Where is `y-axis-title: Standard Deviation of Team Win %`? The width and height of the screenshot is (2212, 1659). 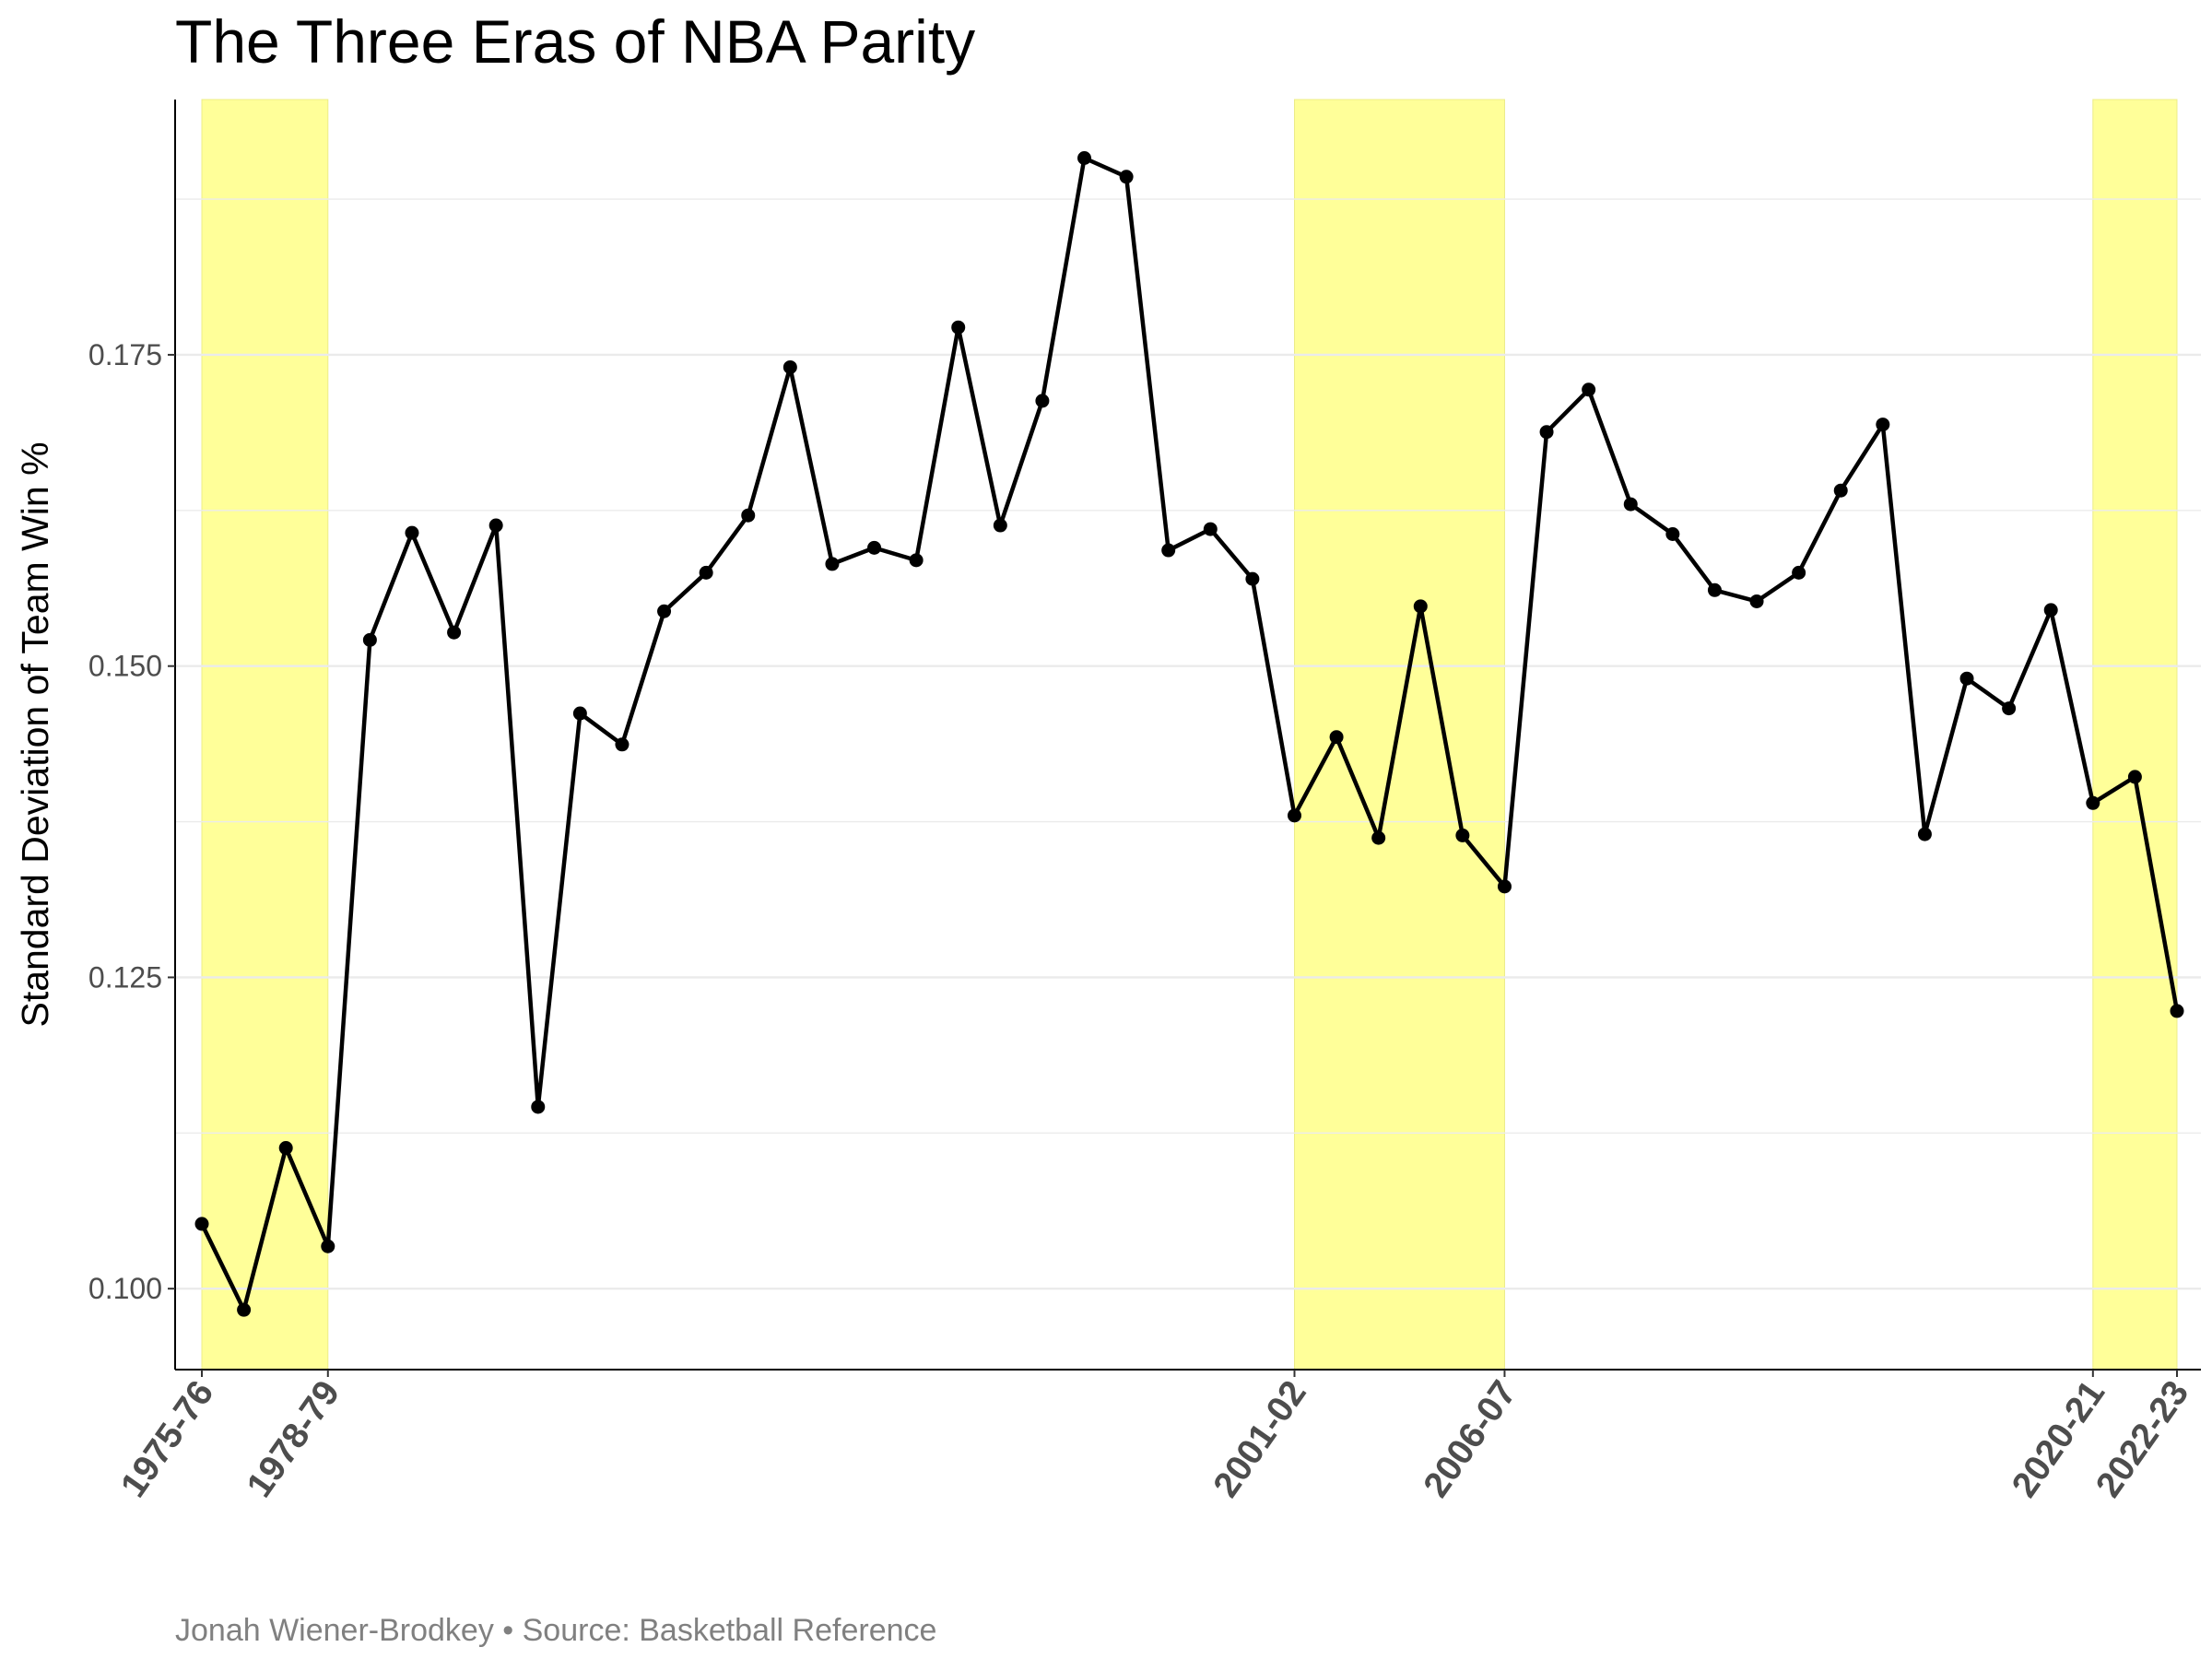
y-axis-title: Standard Deviation of Team Win % is located at coordinates (35, 734).